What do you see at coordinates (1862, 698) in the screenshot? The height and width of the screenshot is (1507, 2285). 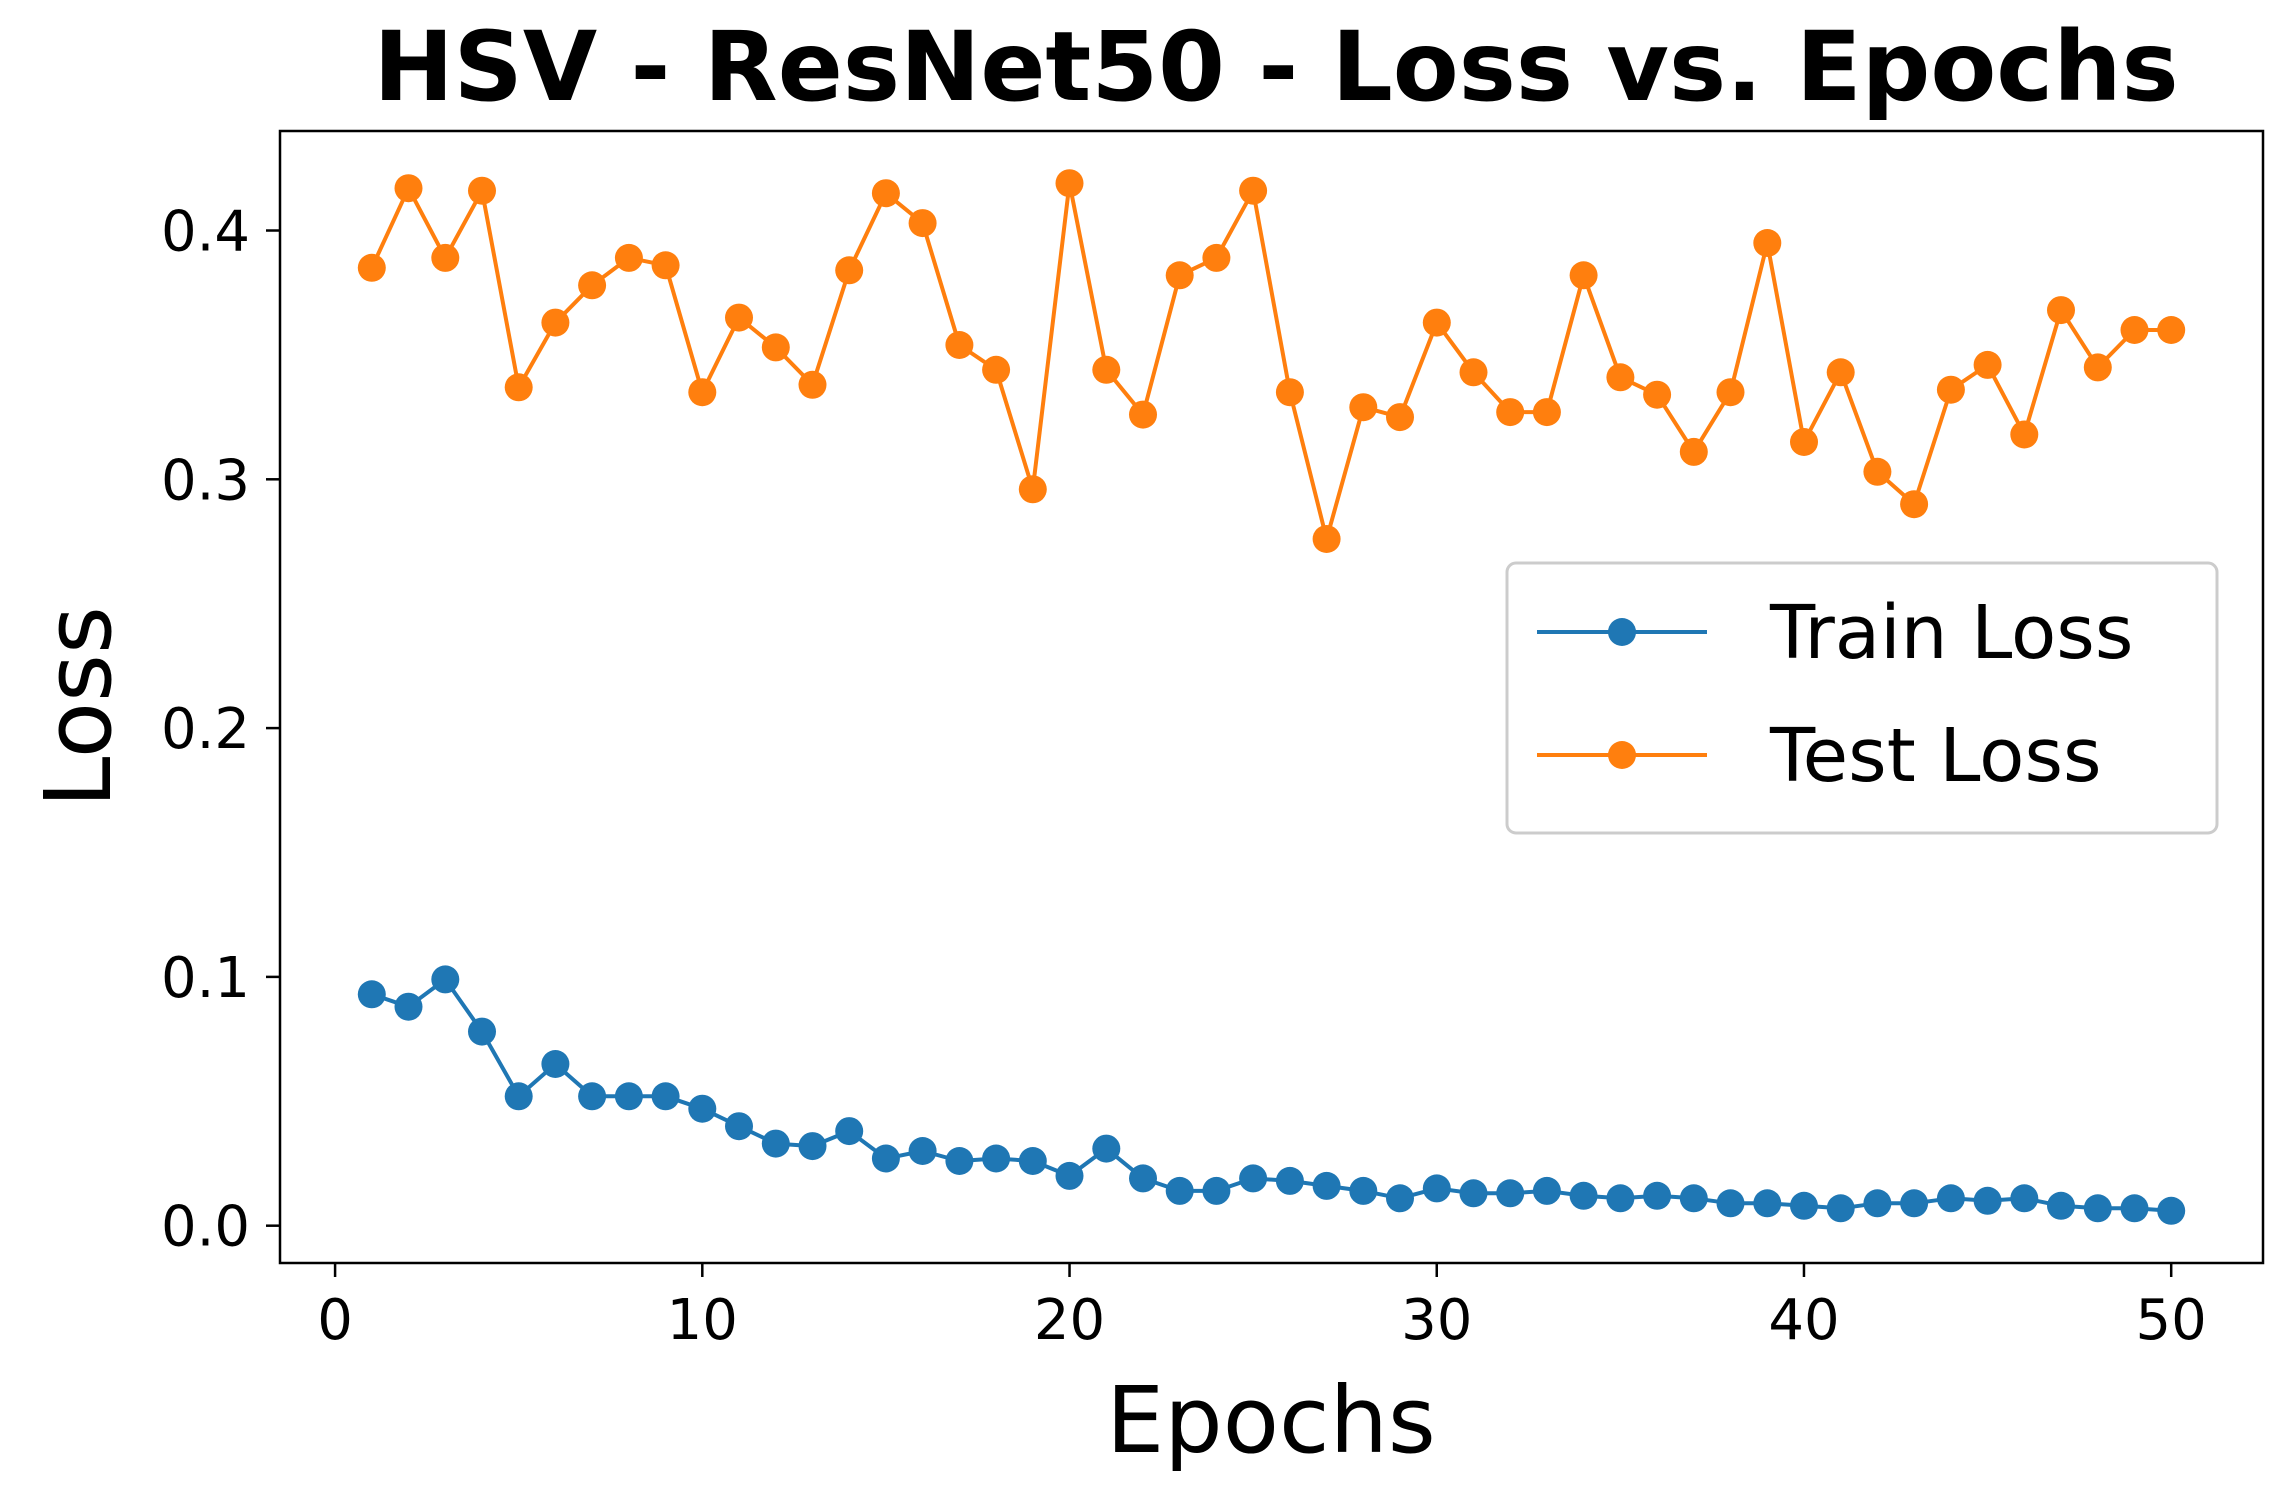 I see `legend: Train Loss Test Loss` at bounding box center [1862, 698].